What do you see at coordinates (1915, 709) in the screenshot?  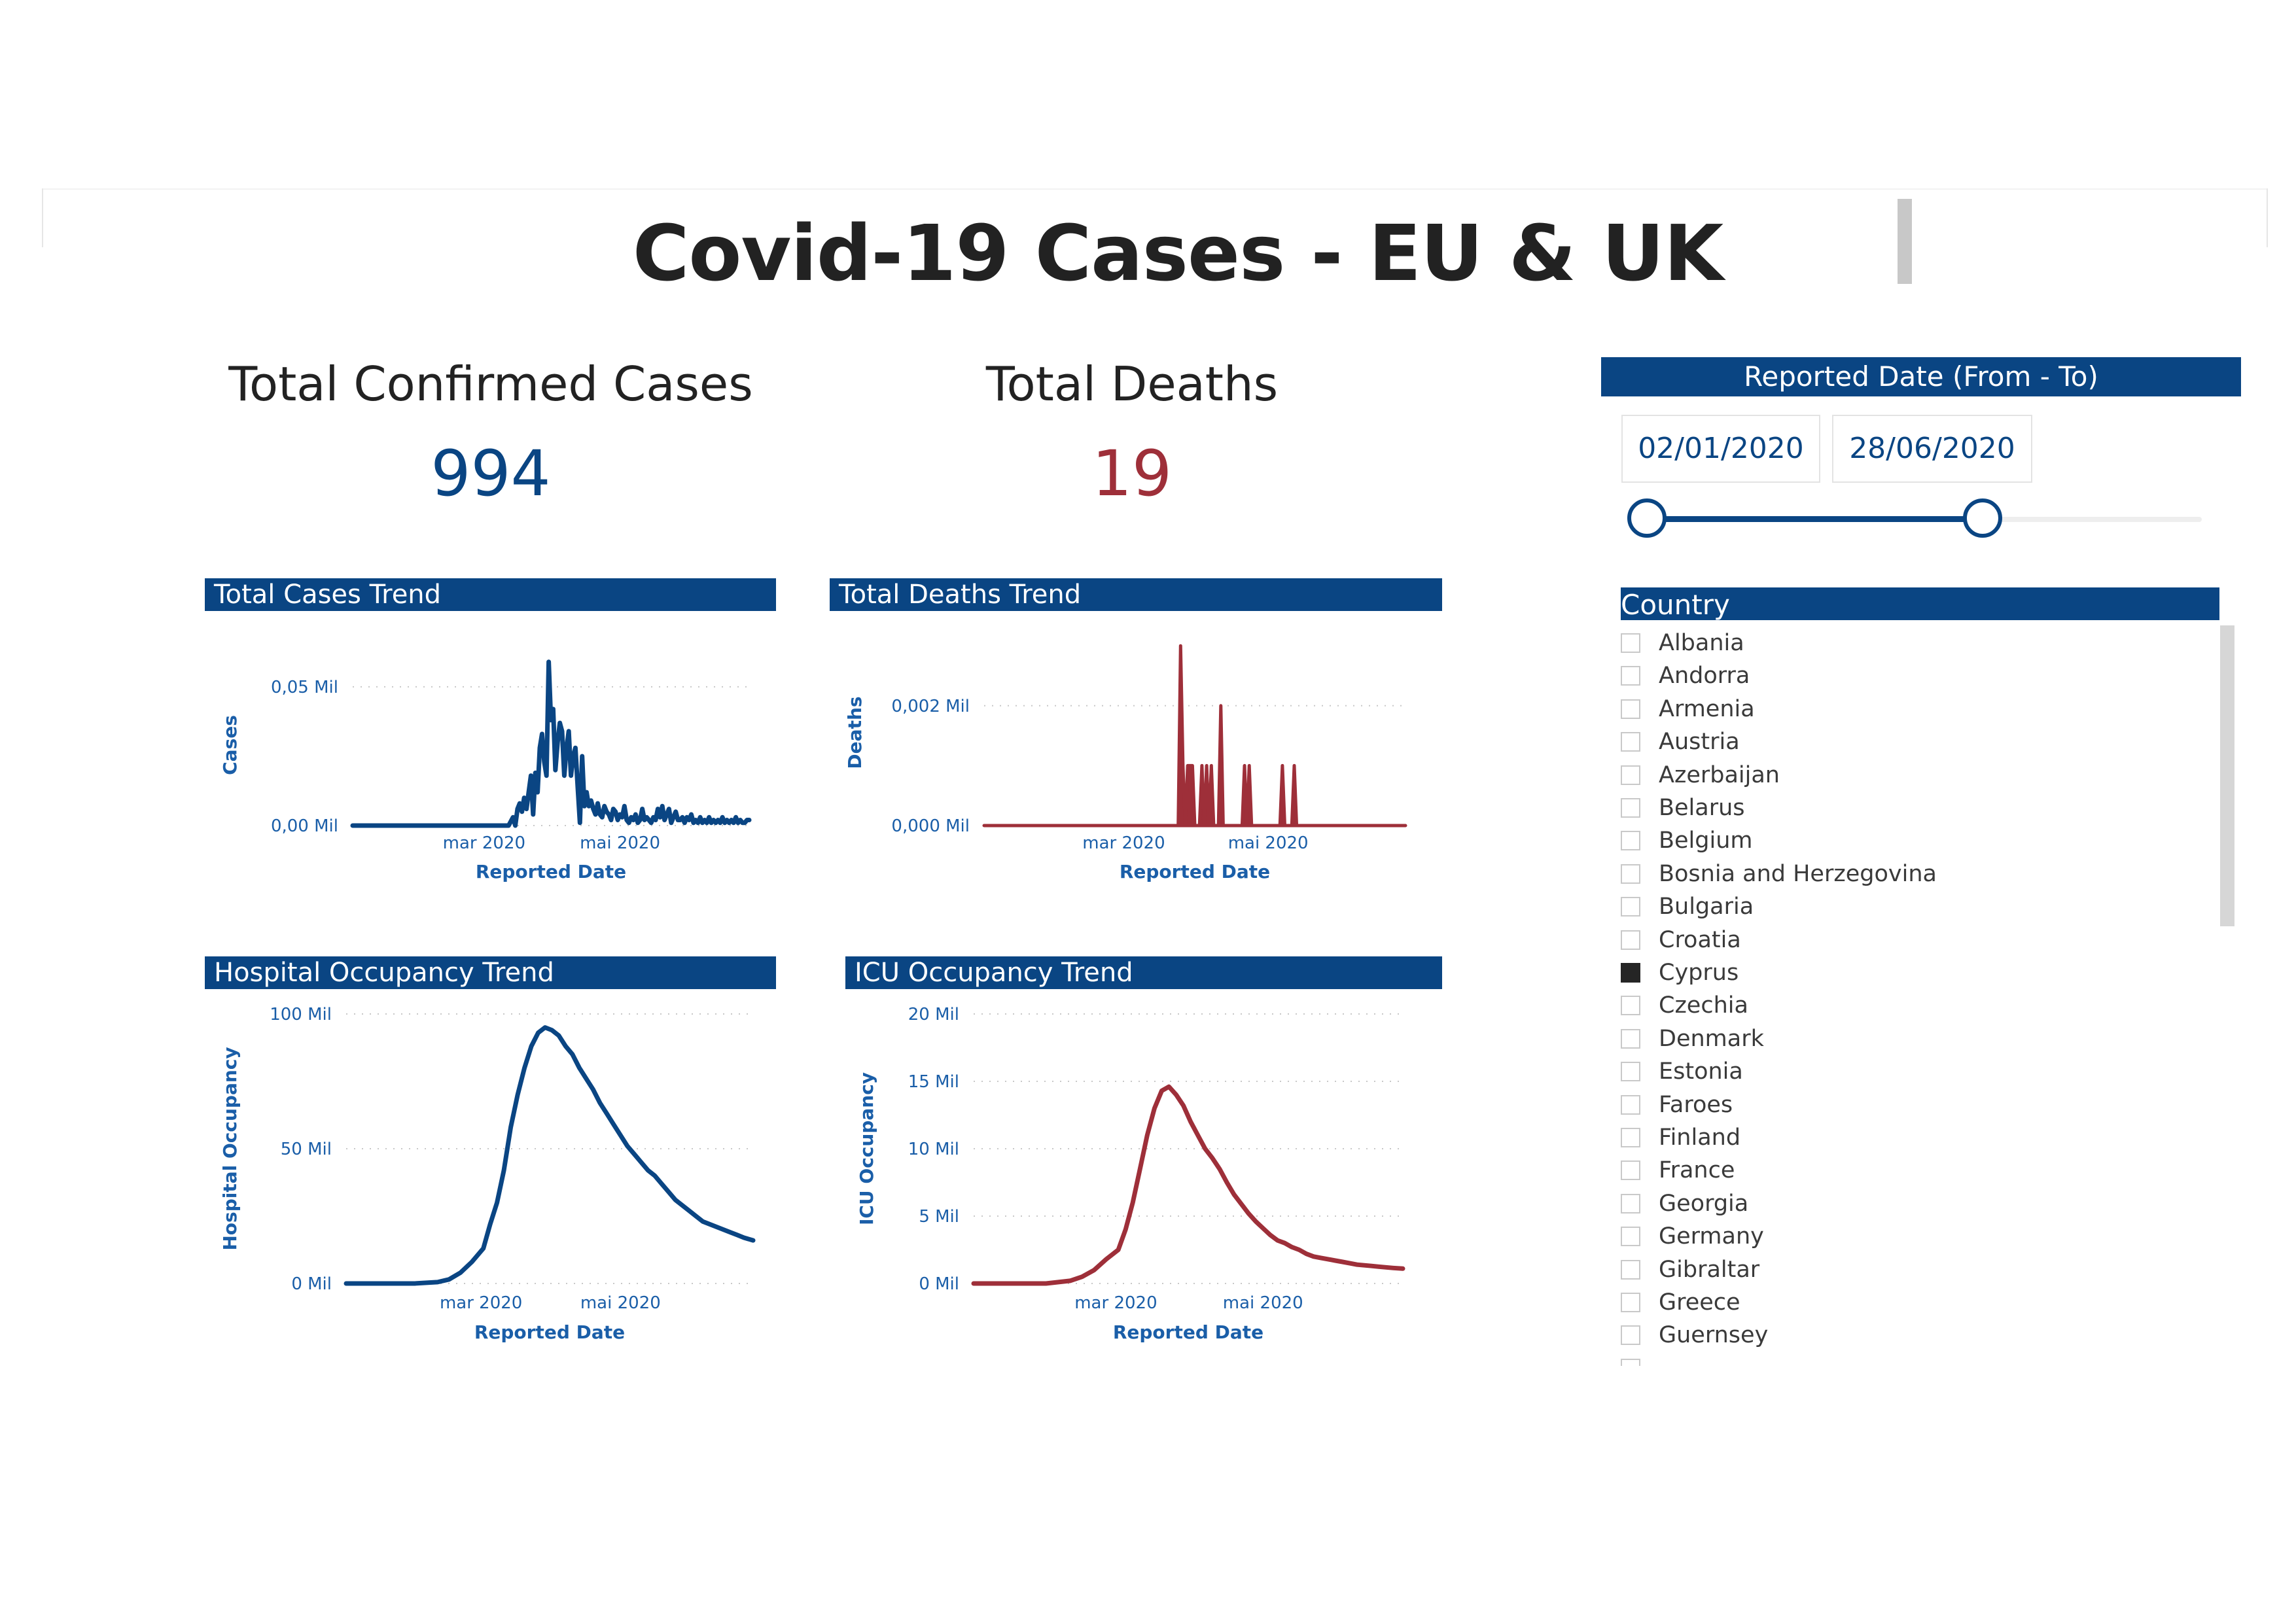 I see `country-item-armenia: Armenia` at bounding box center [1915, 709].